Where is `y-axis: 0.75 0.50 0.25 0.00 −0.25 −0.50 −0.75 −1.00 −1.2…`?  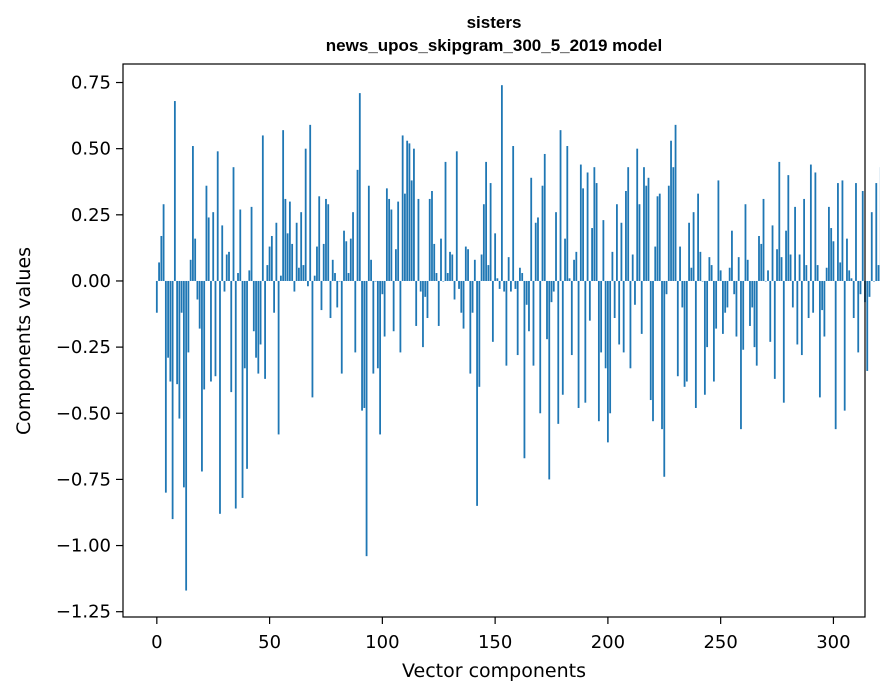 y-axis: 0.75 0.50 0.25 0.00 −0.25 −0.50 −0.75 −1.00 −1.2… is located at coordinates (89, 348).